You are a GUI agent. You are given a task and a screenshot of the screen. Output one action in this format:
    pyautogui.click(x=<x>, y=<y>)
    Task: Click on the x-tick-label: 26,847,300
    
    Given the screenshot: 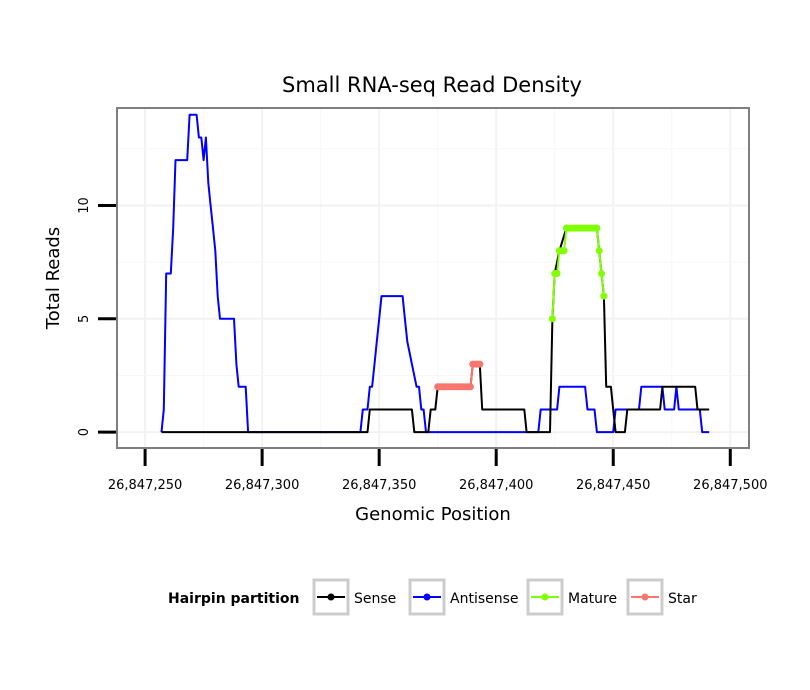 What is the action you would take?
    pyautogui.click(x=262, y=485)
    